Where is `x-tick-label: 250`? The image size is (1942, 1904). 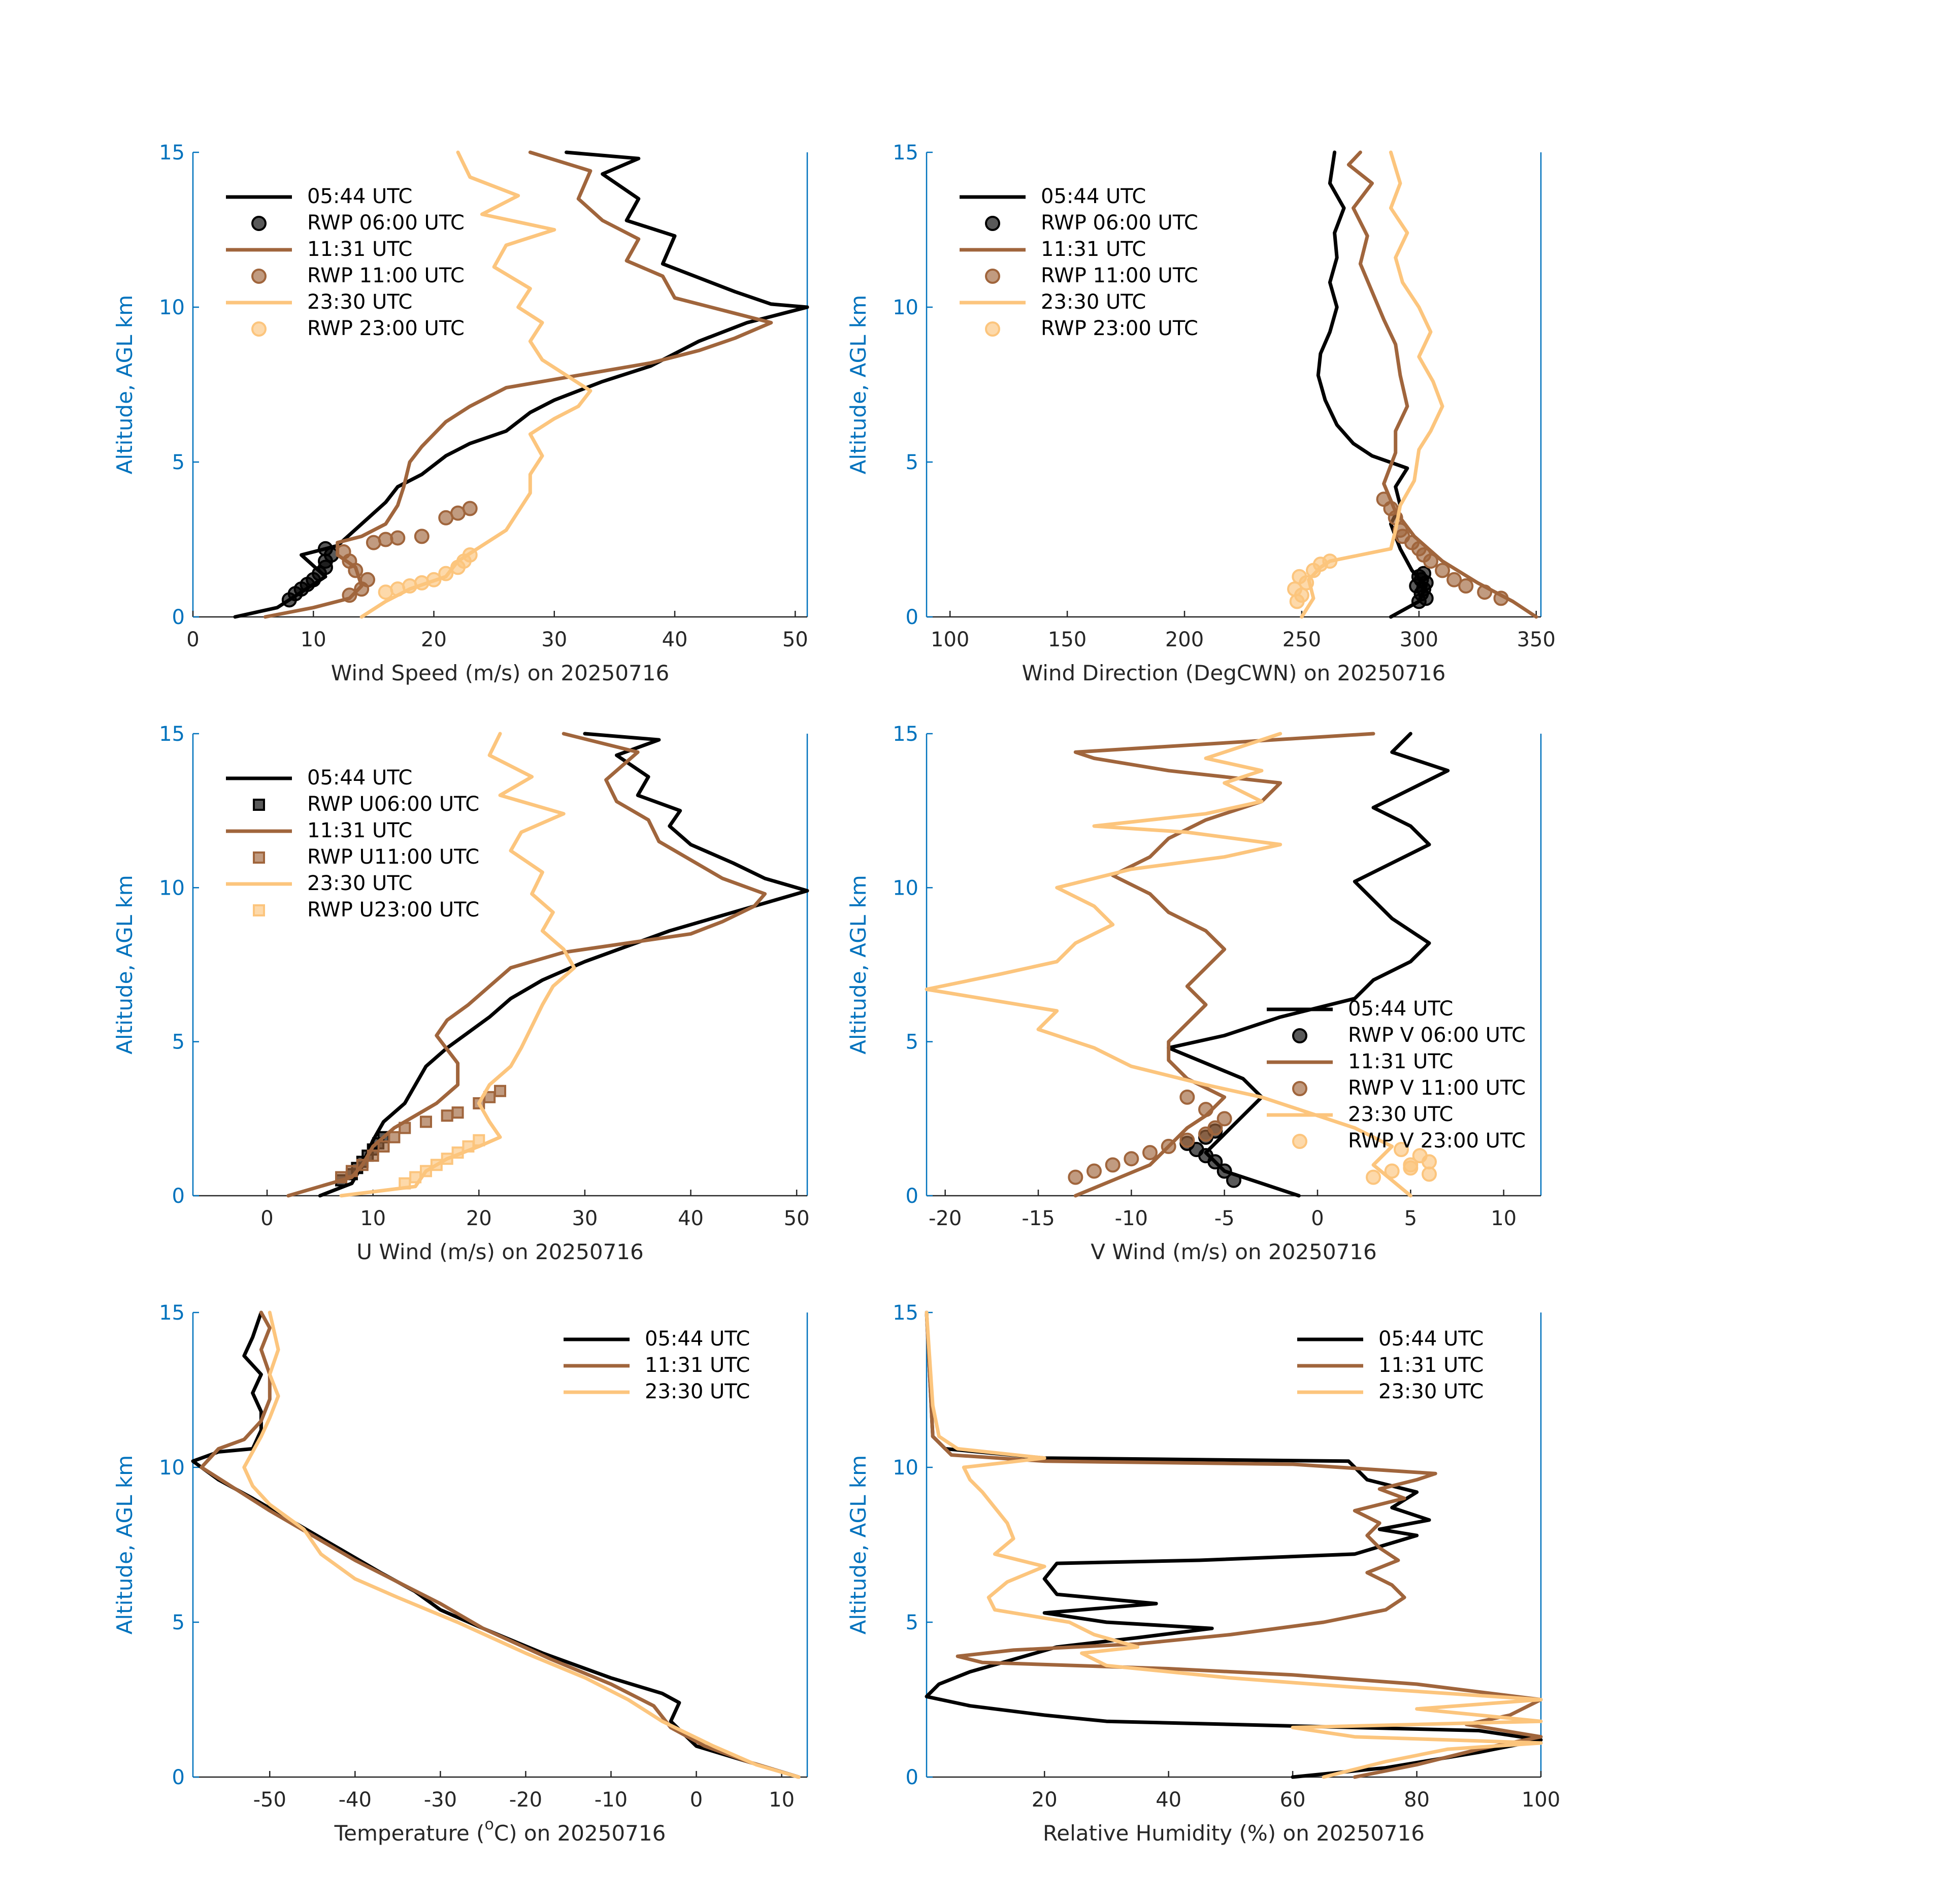
x-tick-label: 250 is located at coordinates (1301, 639).